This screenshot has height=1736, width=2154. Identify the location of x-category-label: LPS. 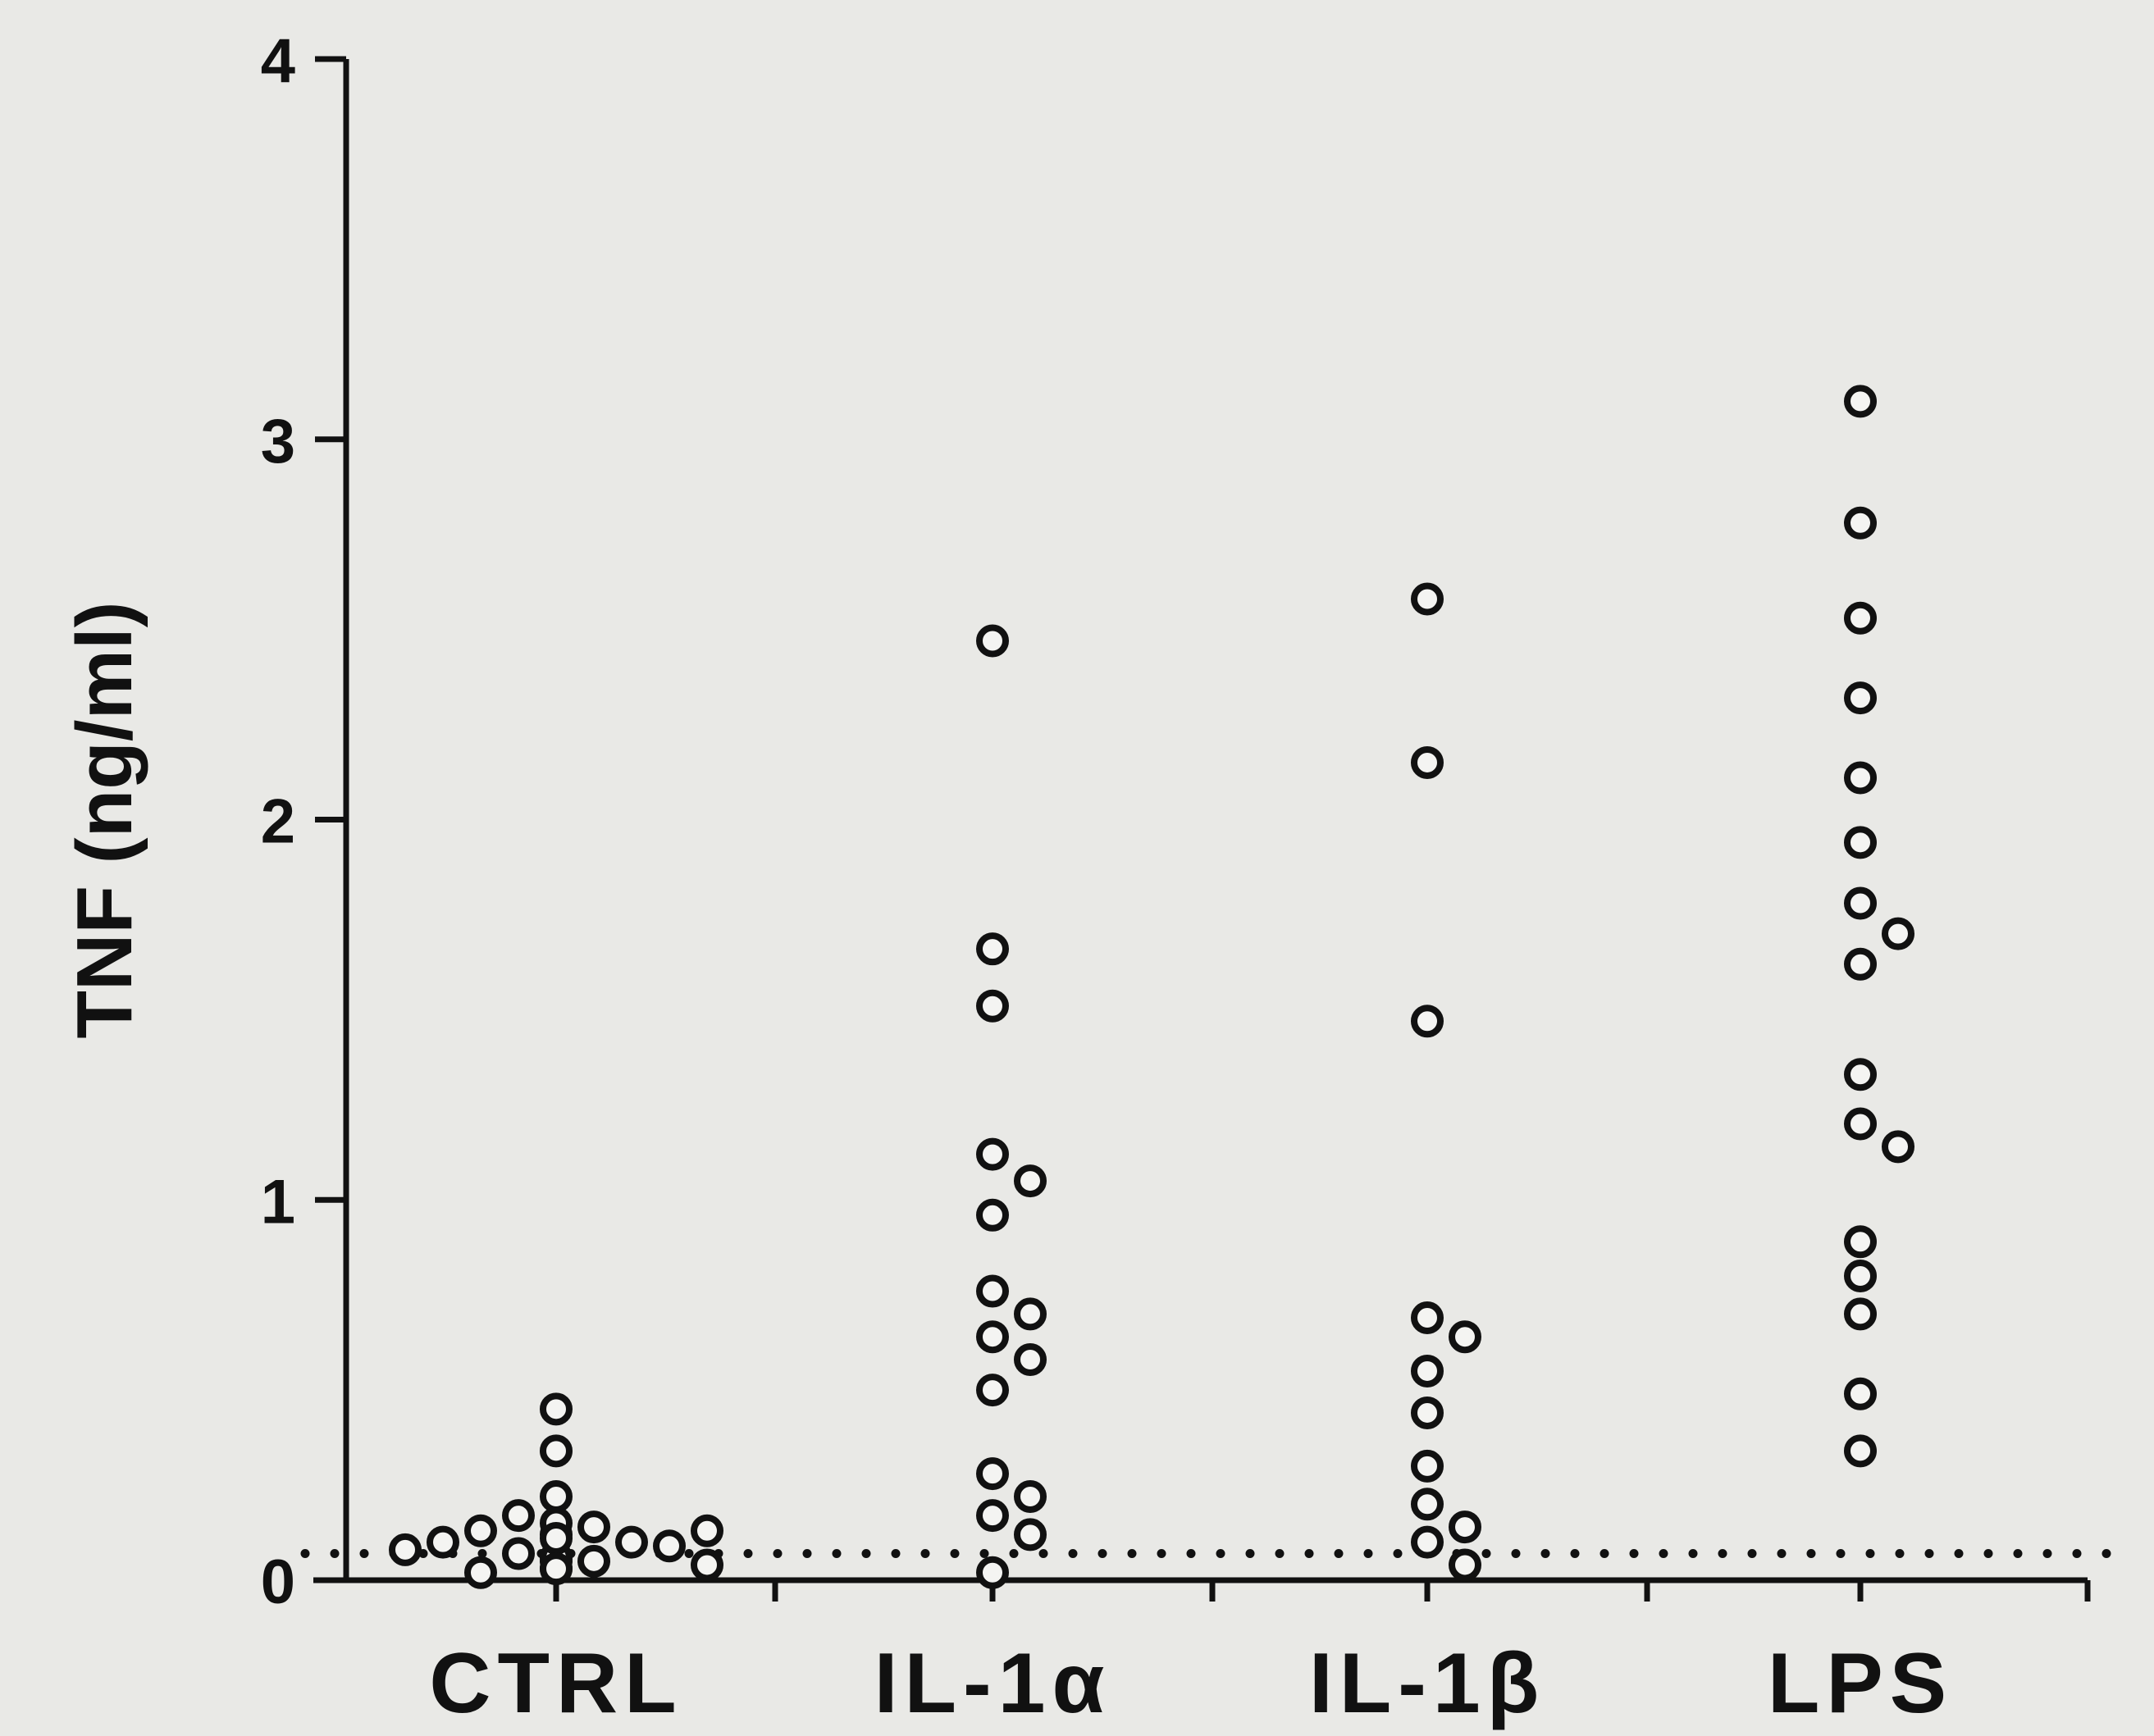
(1861, 1684).